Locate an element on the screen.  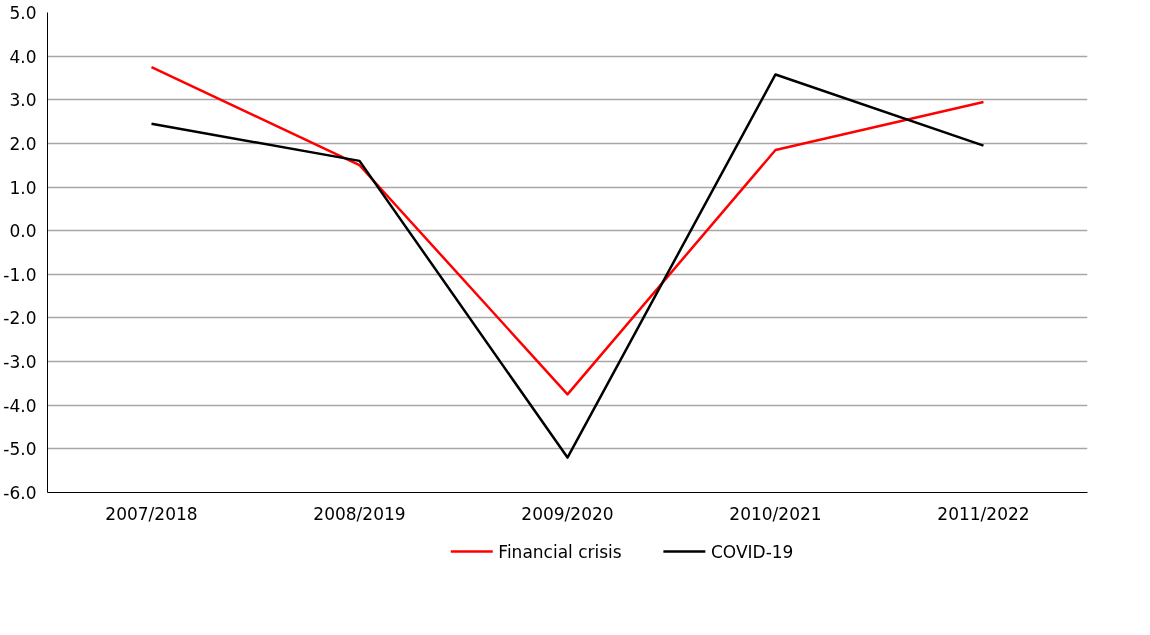
y-tick-label: 3.0 is located at coordinates (23, 100).